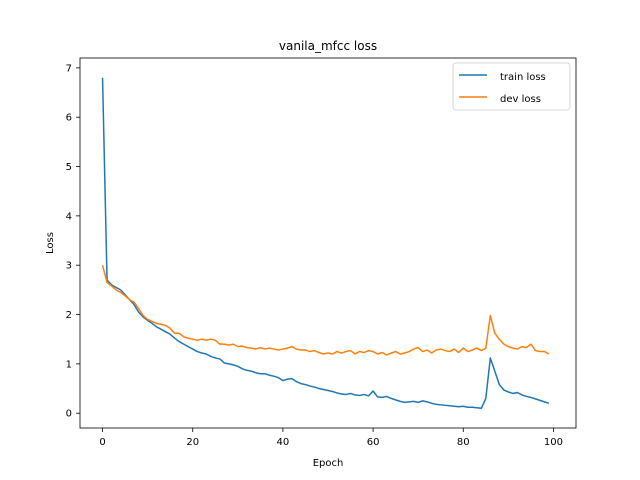 The height and width of the screenshot is (480, 640). Describe the element at coordinates (511, 86) in the screenshot. I see `legend: train loss dev loss` at that location.